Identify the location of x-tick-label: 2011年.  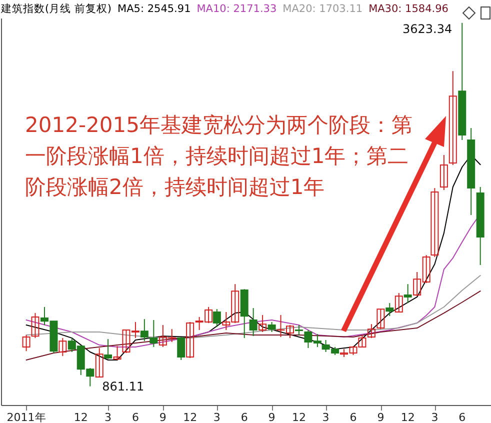
(26, 417).